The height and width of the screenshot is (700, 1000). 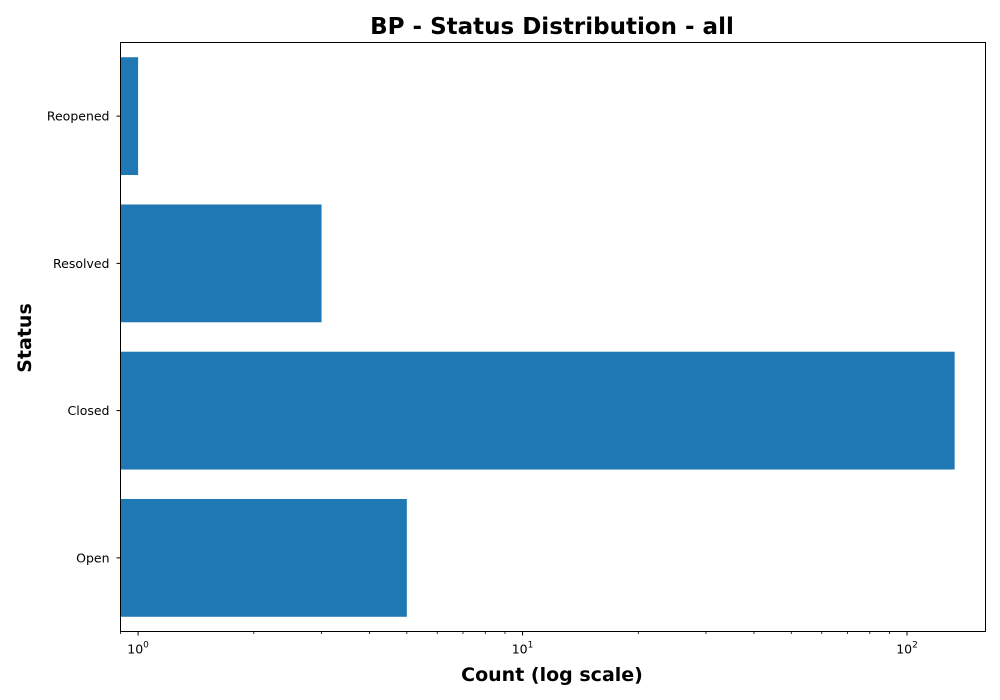 I want to click on y-tick-label-resolved: Resolved, so click(x=81, y=263).